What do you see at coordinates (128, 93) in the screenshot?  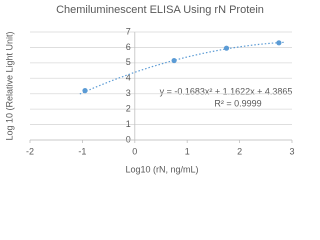 I see `y-tick-label: 3` at bounding box center [128, 93].